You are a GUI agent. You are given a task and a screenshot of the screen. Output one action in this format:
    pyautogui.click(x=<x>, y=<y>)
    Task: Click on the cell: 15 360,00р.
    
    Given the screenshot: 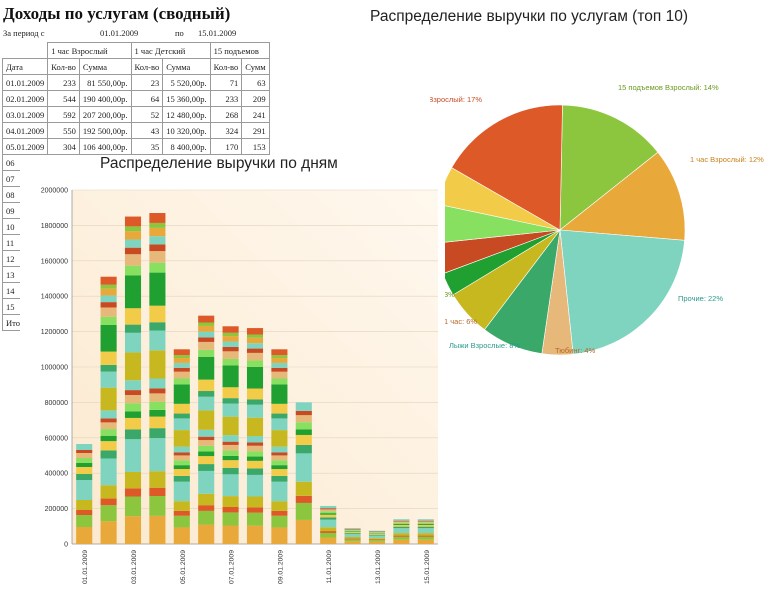 What is the action you would take?
    pyautogui.click(x=186, y=98)
    